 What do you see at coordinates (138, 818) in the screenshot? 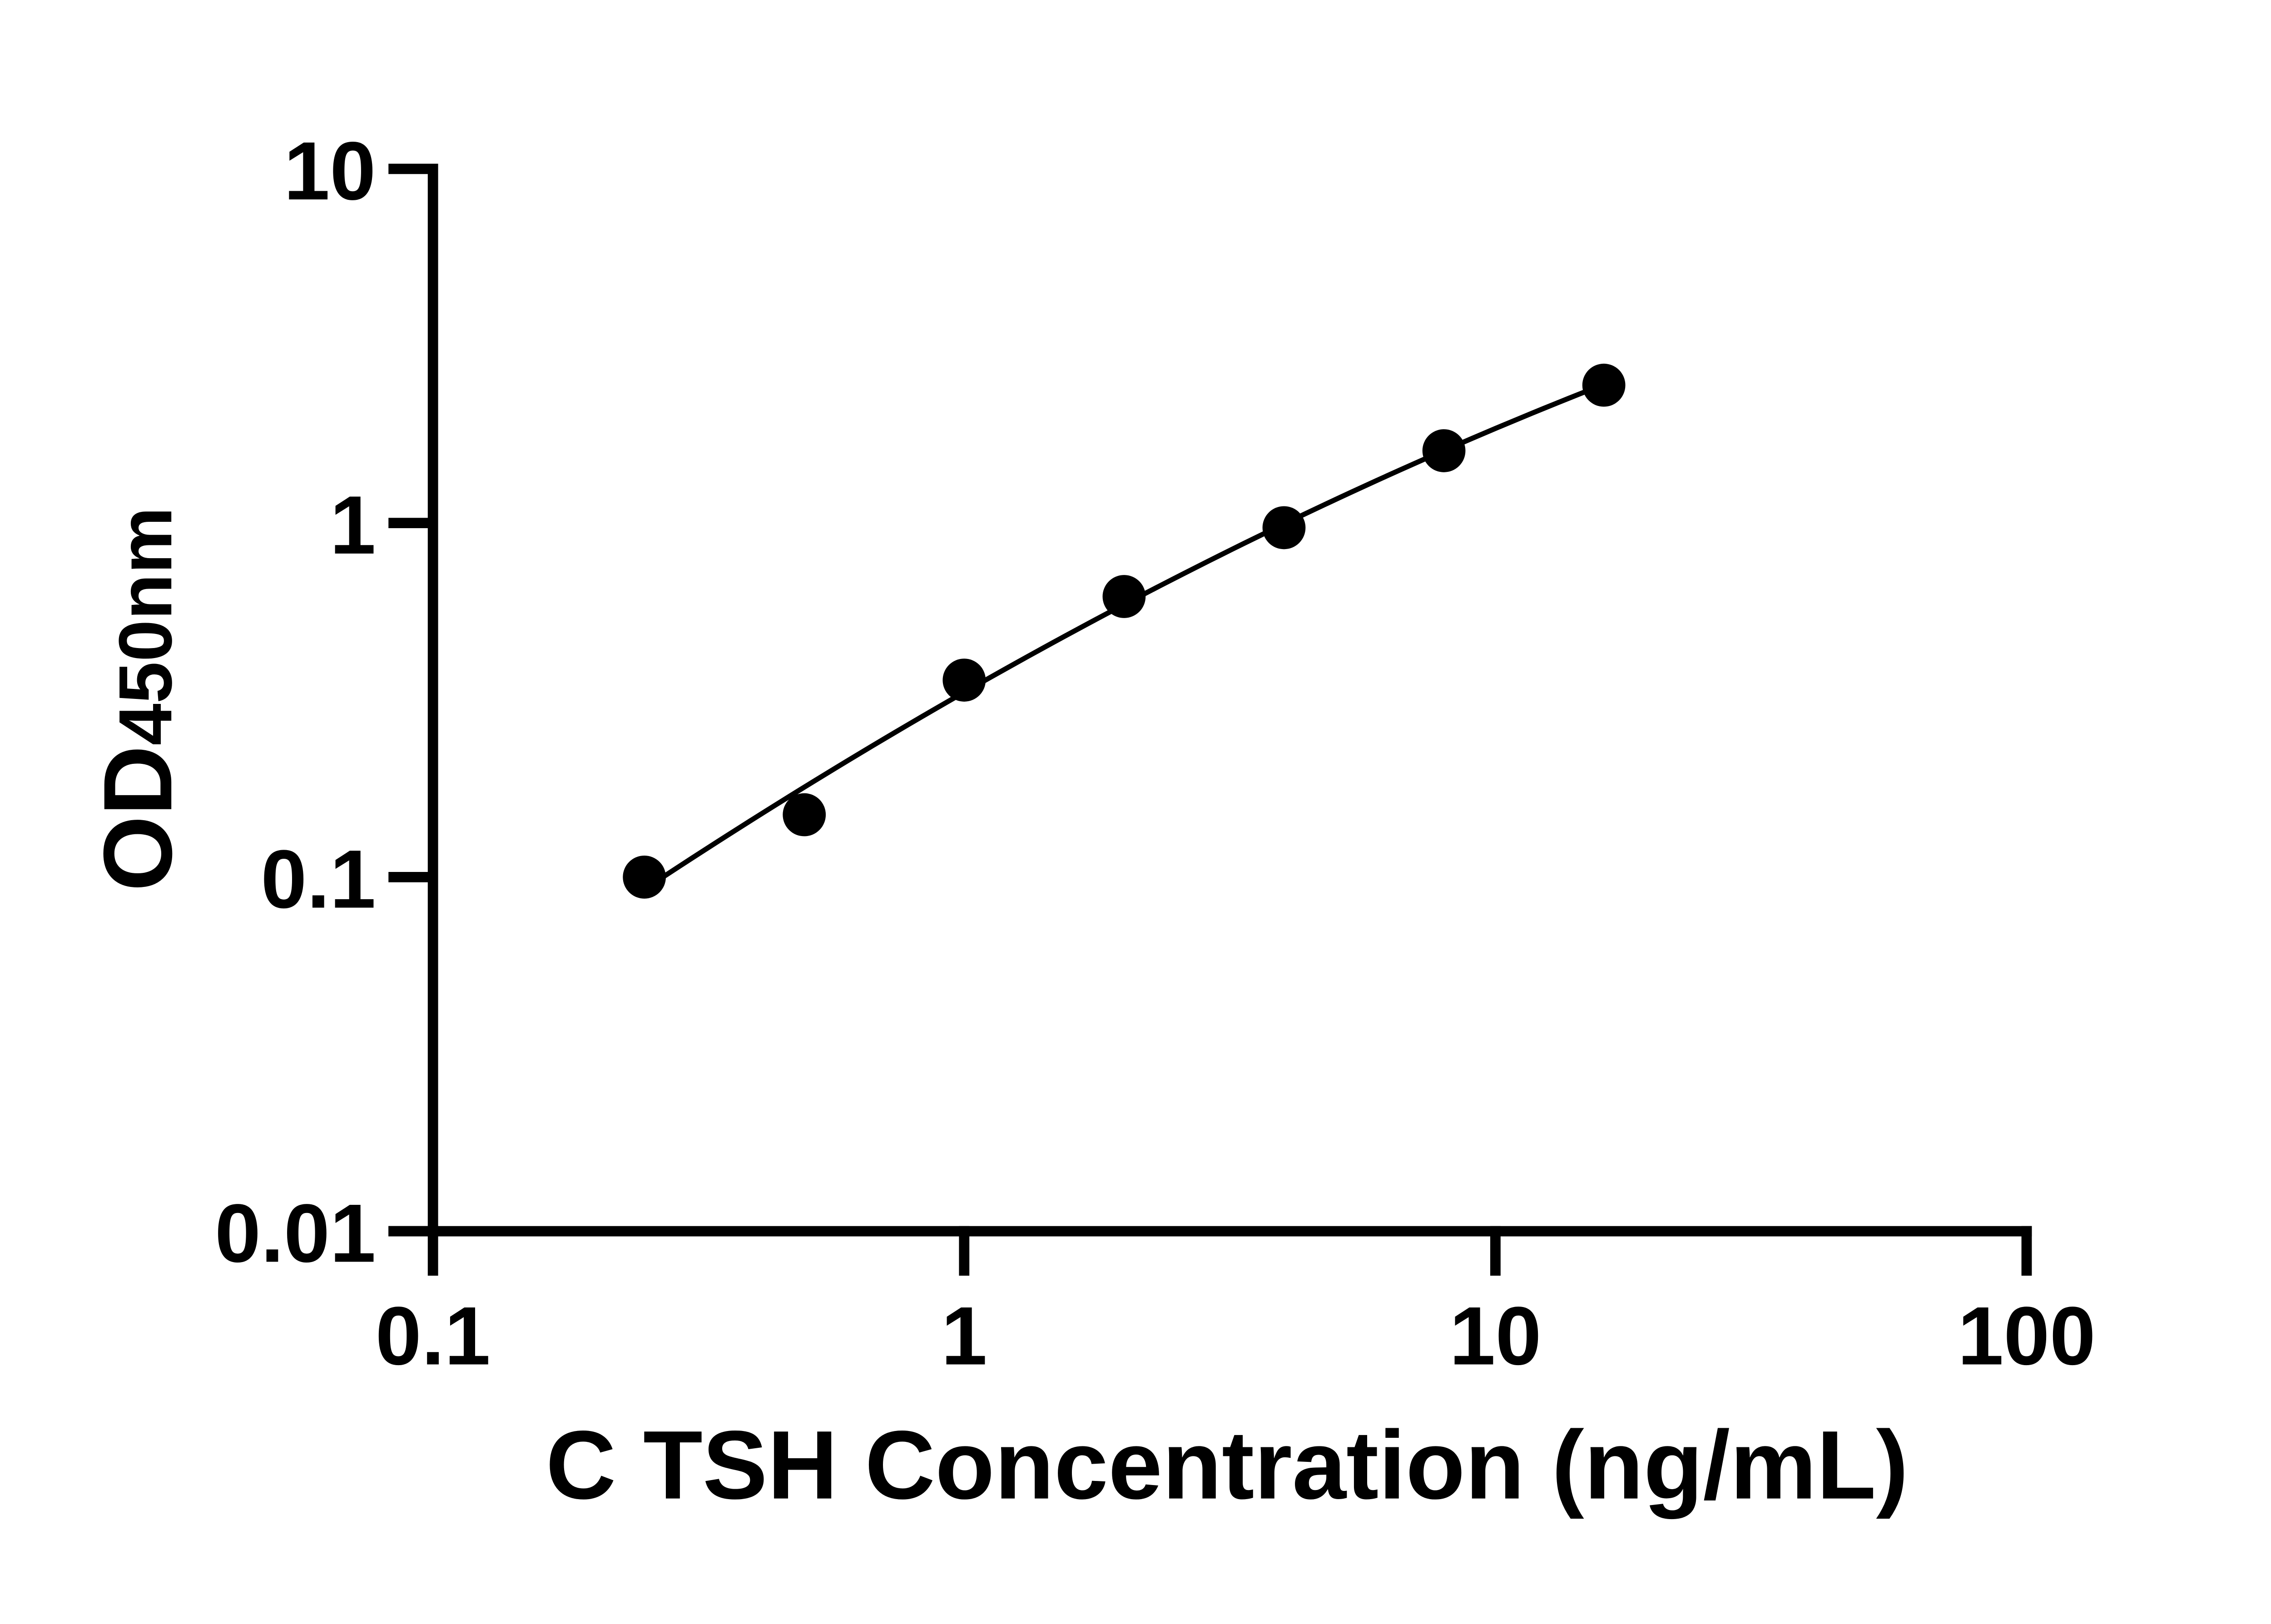
I see `y-axis-title-main: OD` at bounding box center [138, 818].